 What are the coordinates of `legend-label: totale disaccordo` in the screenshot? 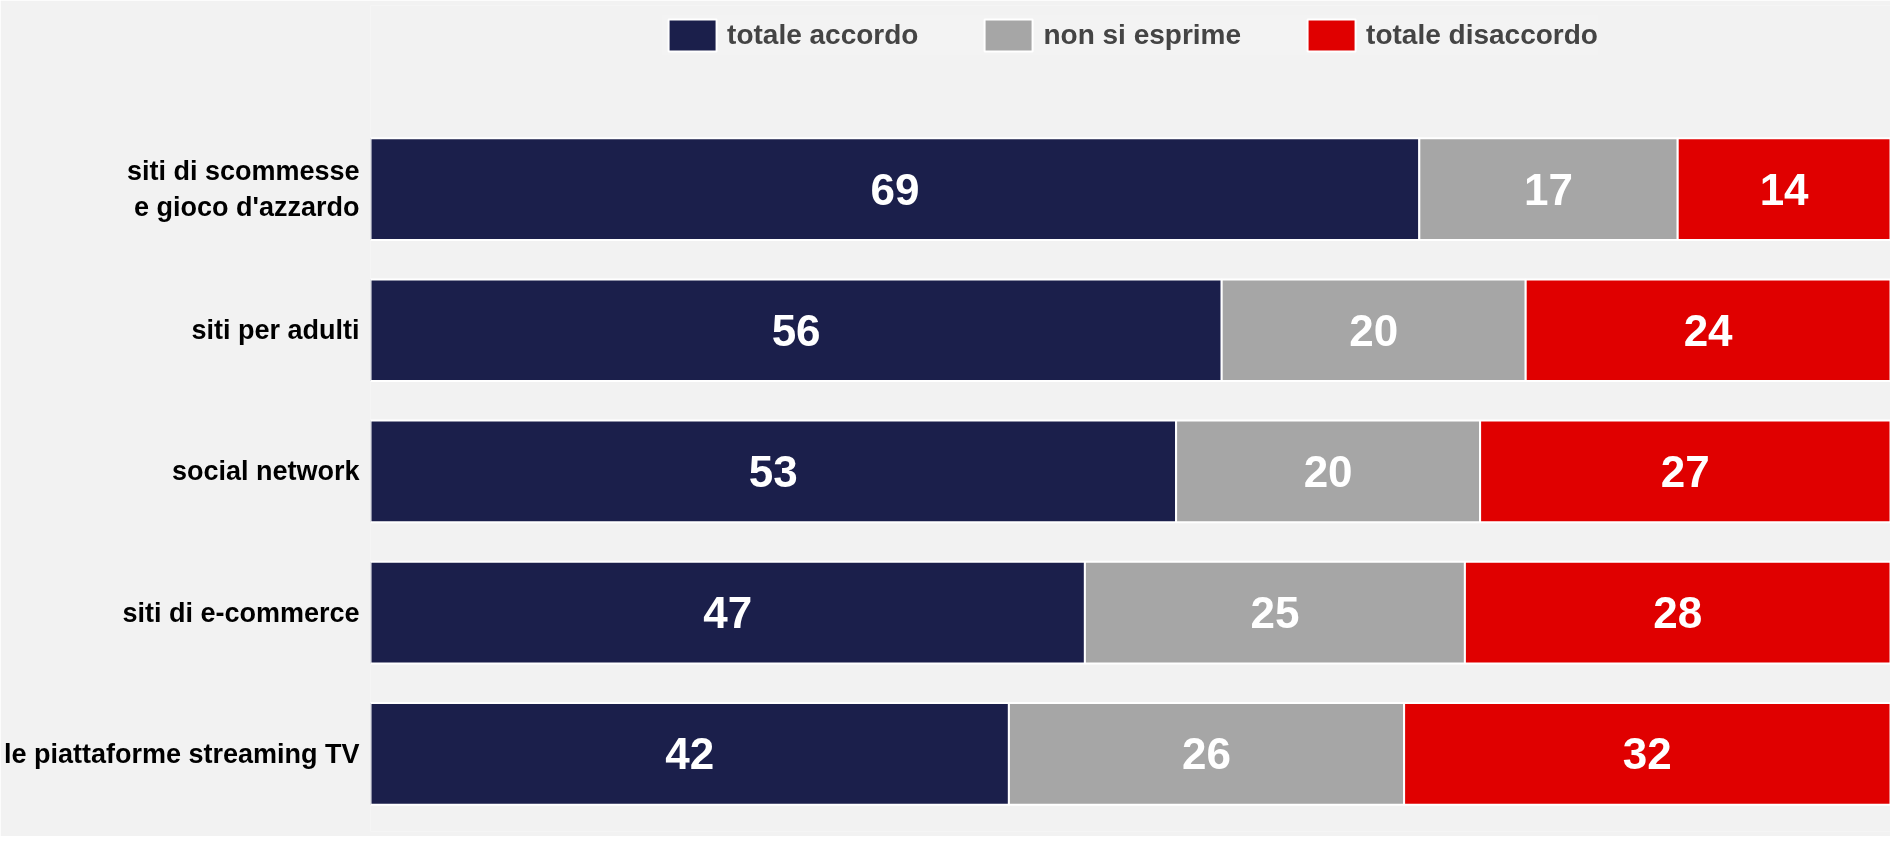 It's located at (1482, 35).